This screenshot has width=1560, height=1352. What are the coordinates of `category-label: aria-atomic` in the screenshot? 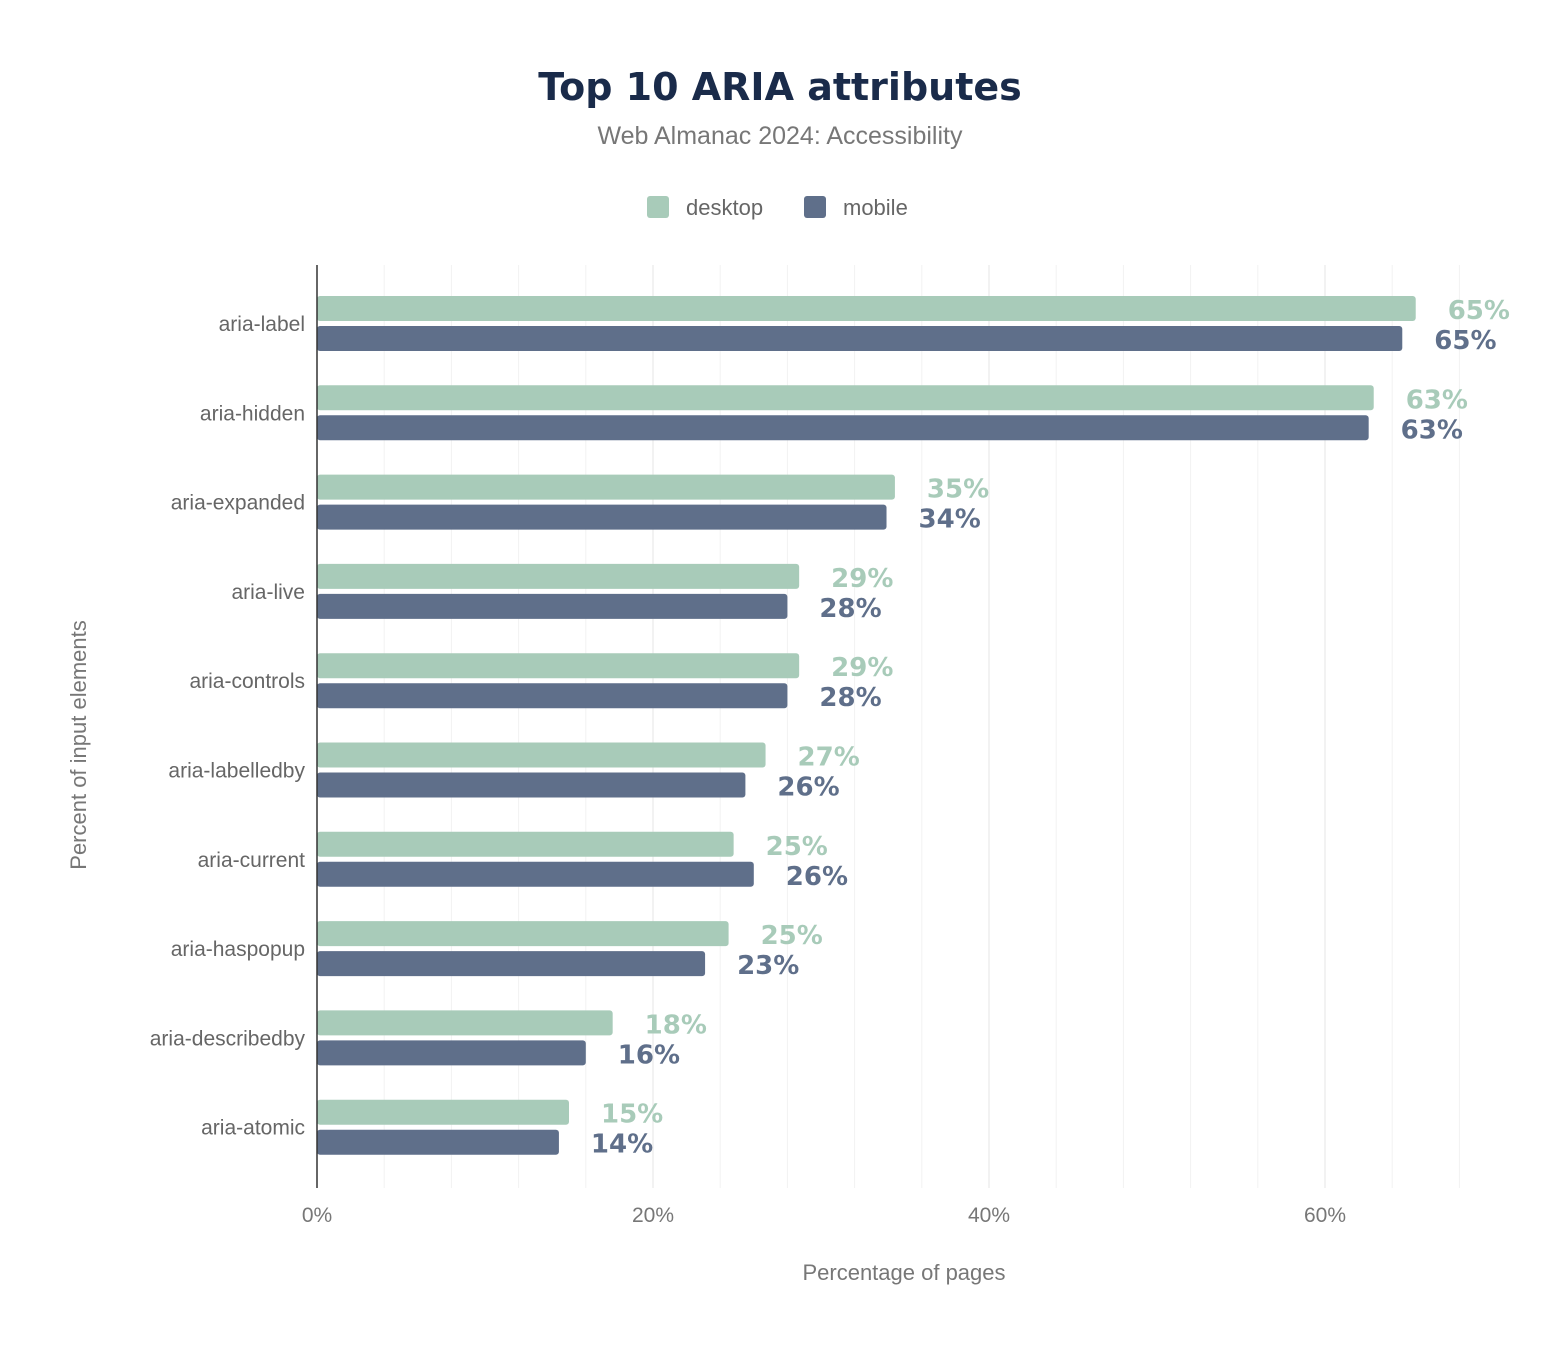 It's located at (253, 1128).